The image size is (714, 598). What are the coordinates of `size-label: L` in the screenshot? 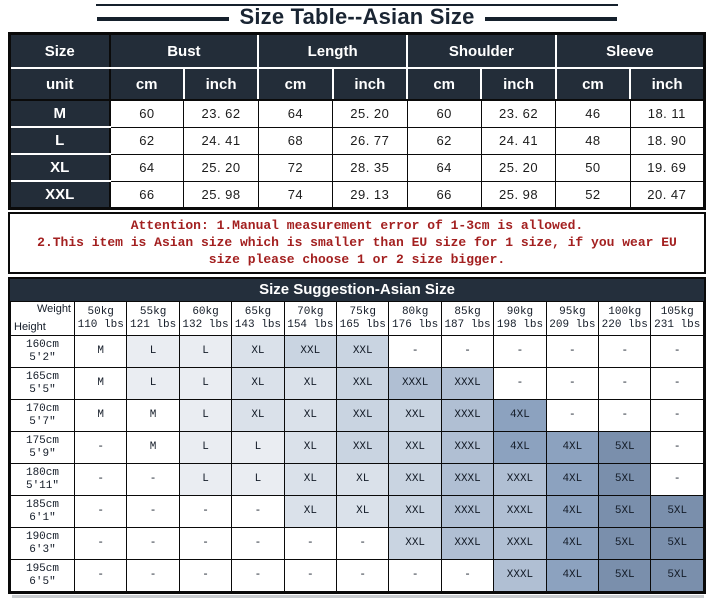 It's located at (59, 140).